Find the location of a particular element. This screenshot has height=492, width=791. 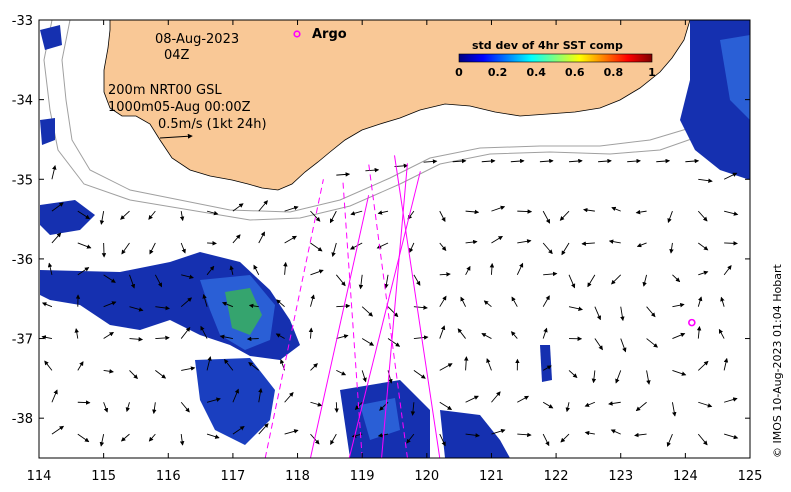

x-tick-label: 119 is located at coordinates (362, 476).